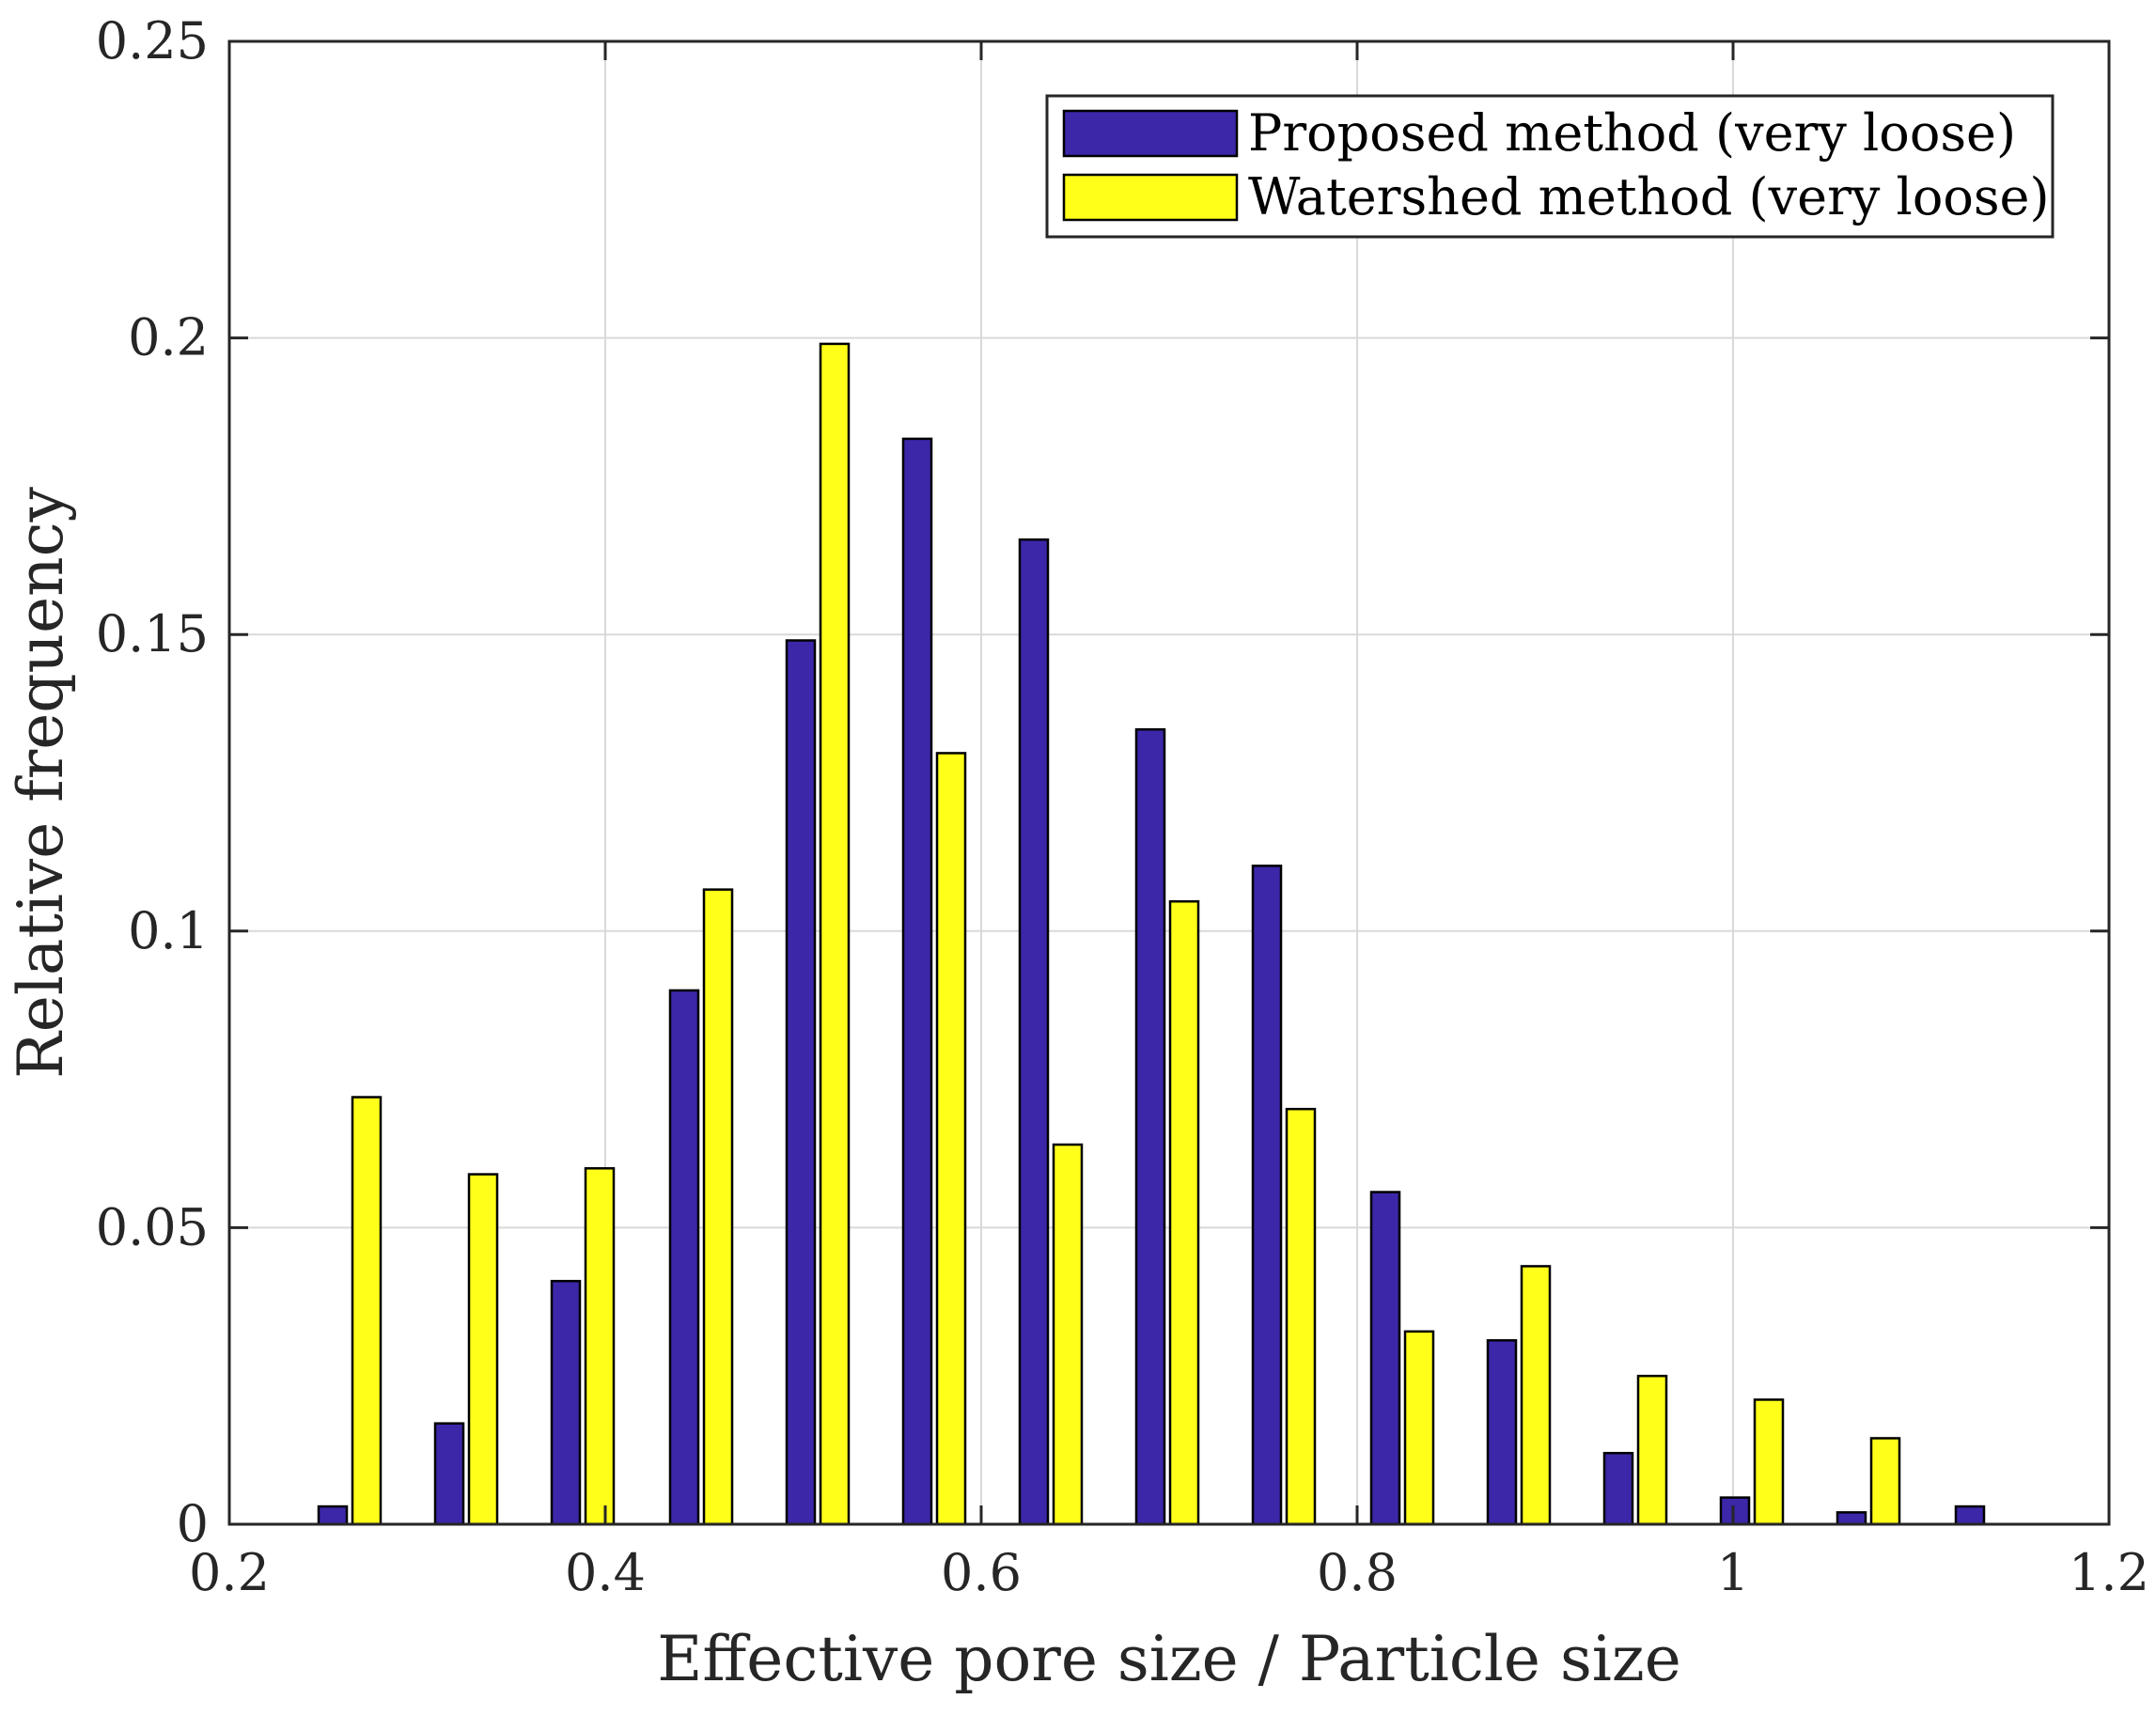  I want to click on x-tick-label: 0.4, so click(606, 1572).